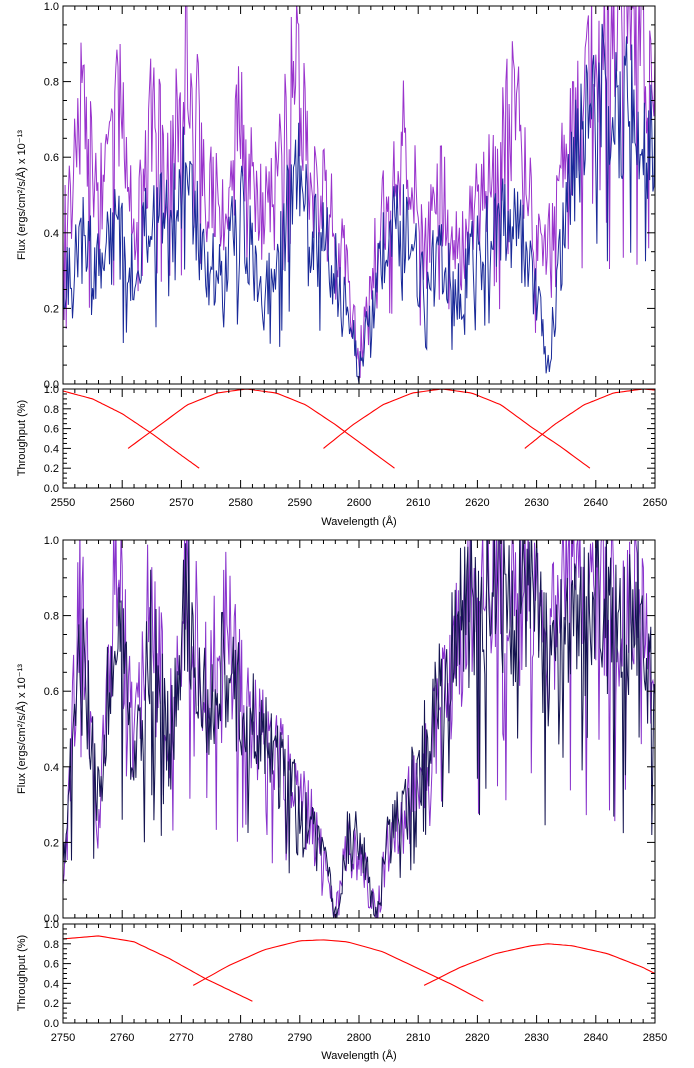 Image resolution: width=694 pixels, height=1068 pixels. I want to click on top-throughput-xtick-label: 2560, so click(122, 503).